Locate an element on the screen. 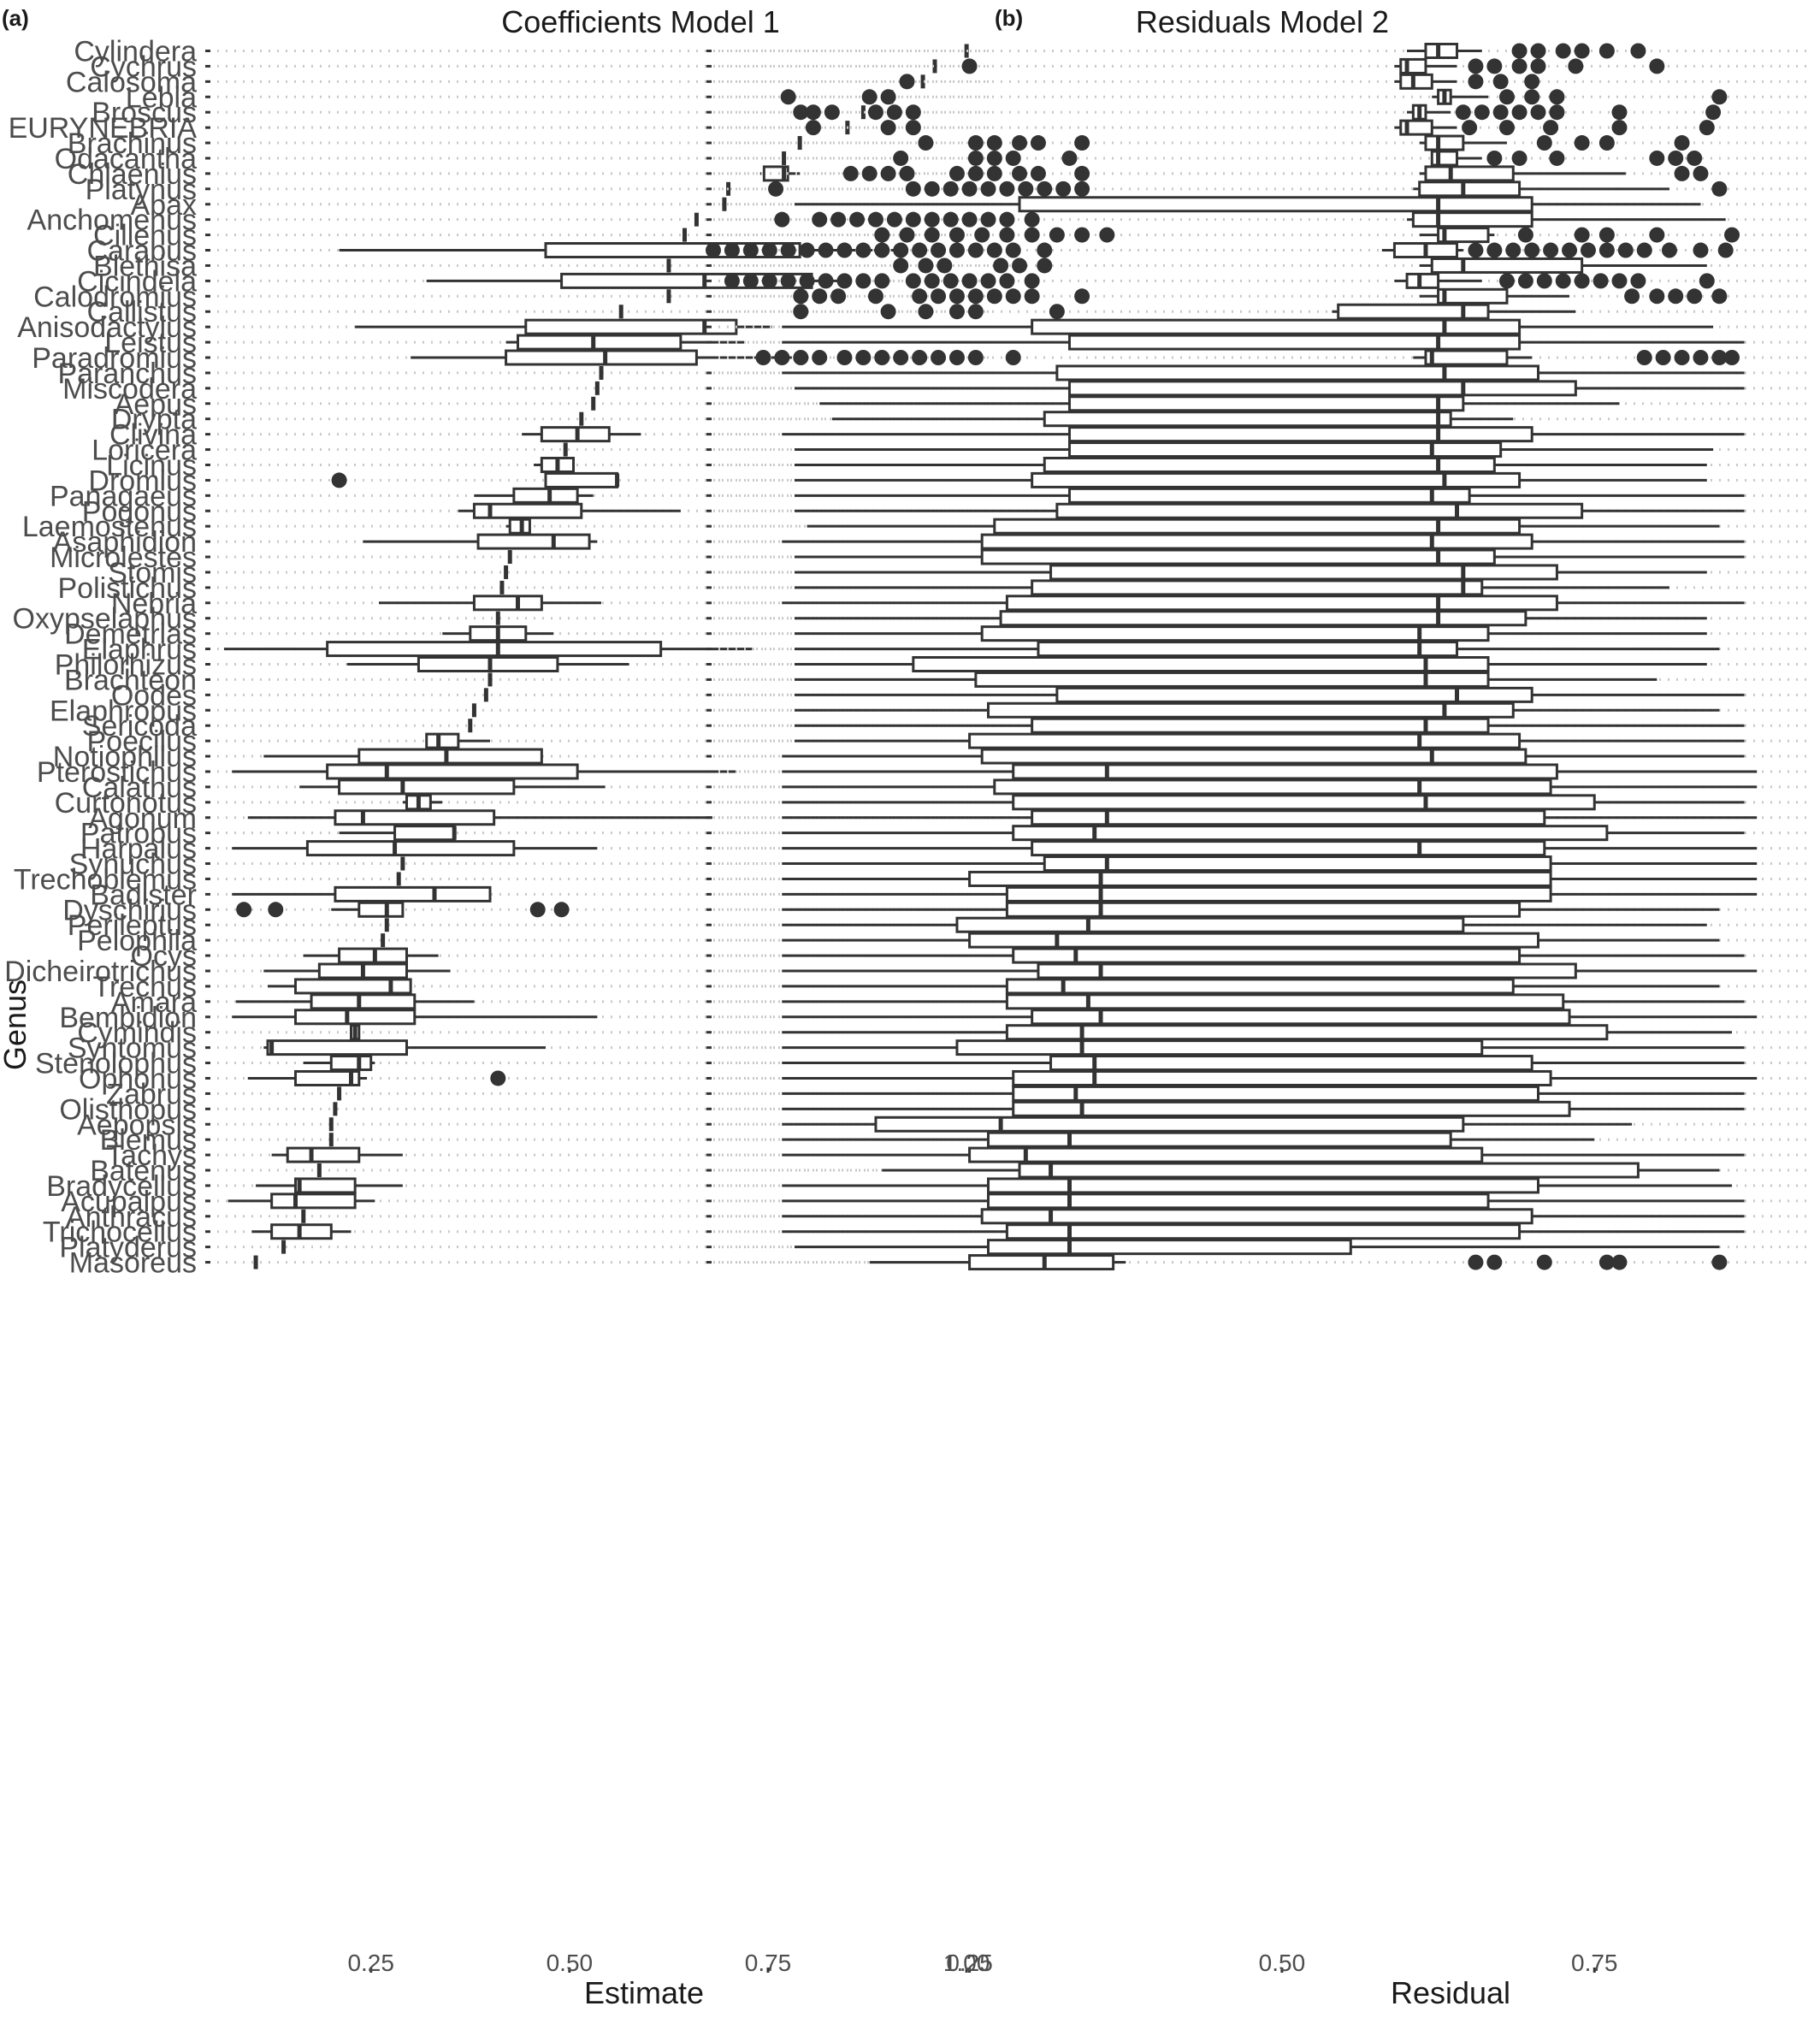  genus-label: Ophonus is located at coordinates (138, 1078).